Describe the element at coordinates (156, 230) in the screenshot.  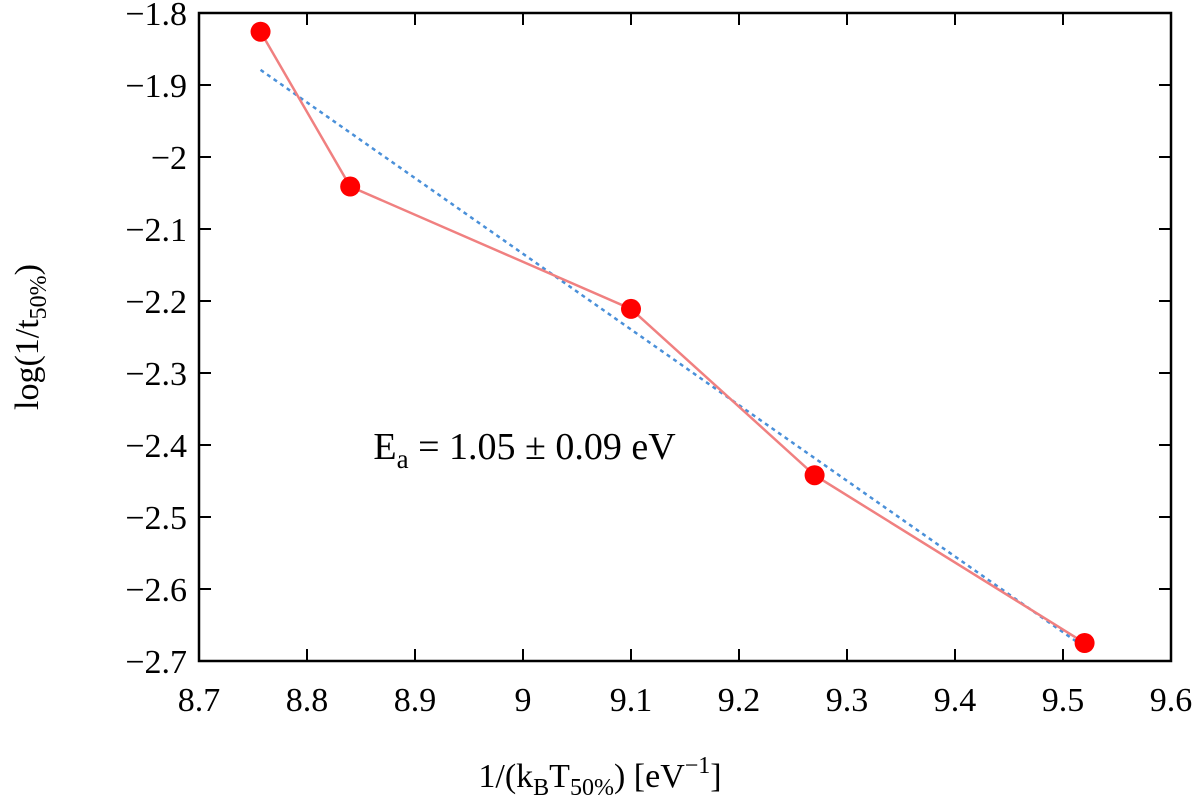
I see `y-tick-label: −2.1` at that location.